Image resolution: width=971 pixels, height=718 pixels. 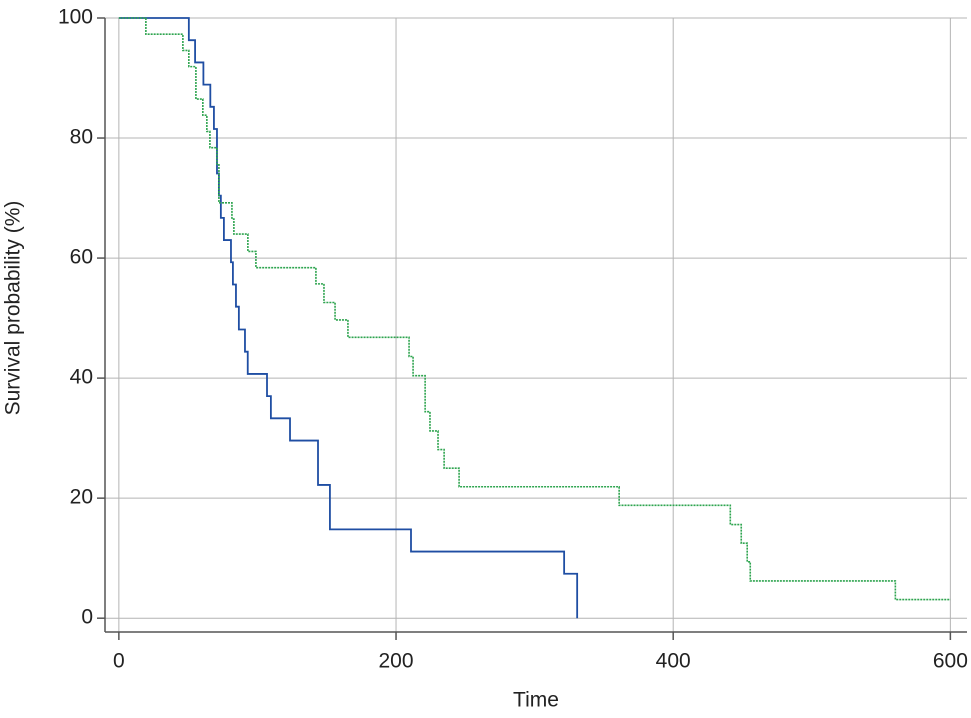 What do you see at coordinates (119, 661) in the screenshot?
I see `x-tick-label: 0` at bounding box center [119, 661].